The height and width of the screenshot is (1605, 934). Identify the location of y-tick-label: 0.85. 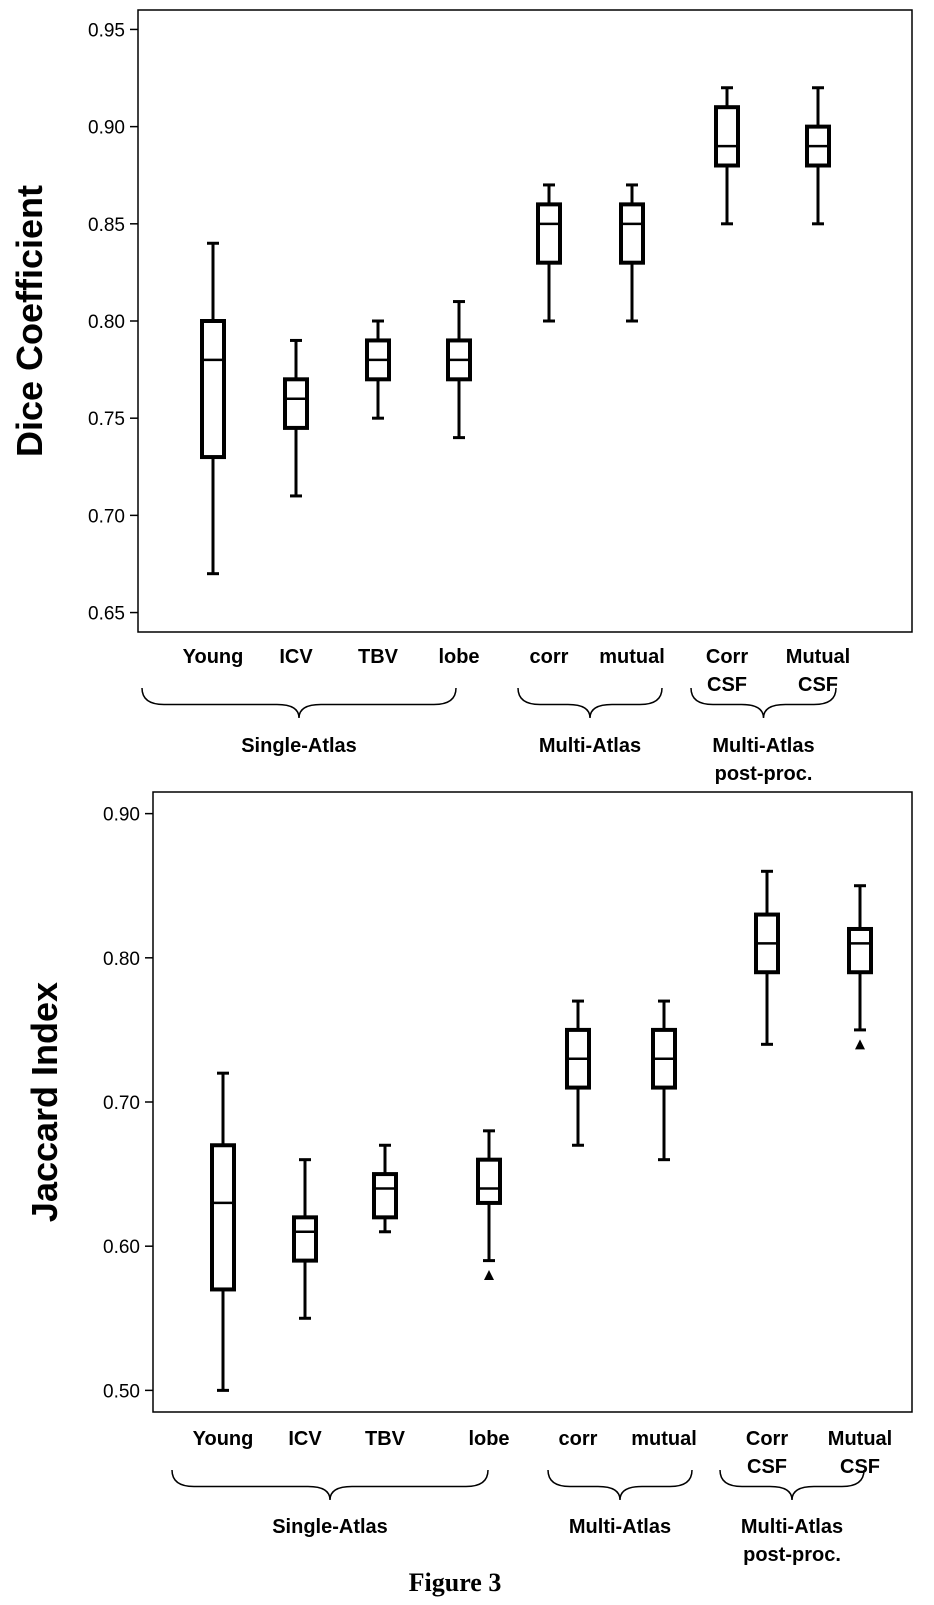
(106, 225).